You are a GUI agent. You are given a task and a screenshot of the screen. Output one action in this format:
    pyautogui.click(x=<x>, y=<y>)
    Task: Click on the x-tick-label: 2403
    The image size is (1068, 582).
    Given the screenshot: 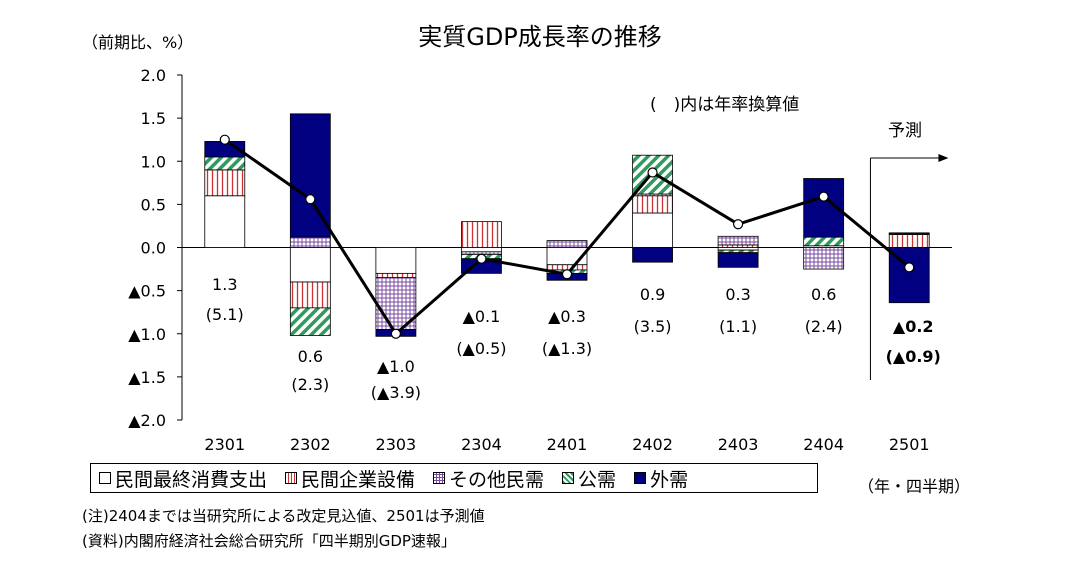 What is the action you would take?
    pyautogui.click(x=738, y=444)
    